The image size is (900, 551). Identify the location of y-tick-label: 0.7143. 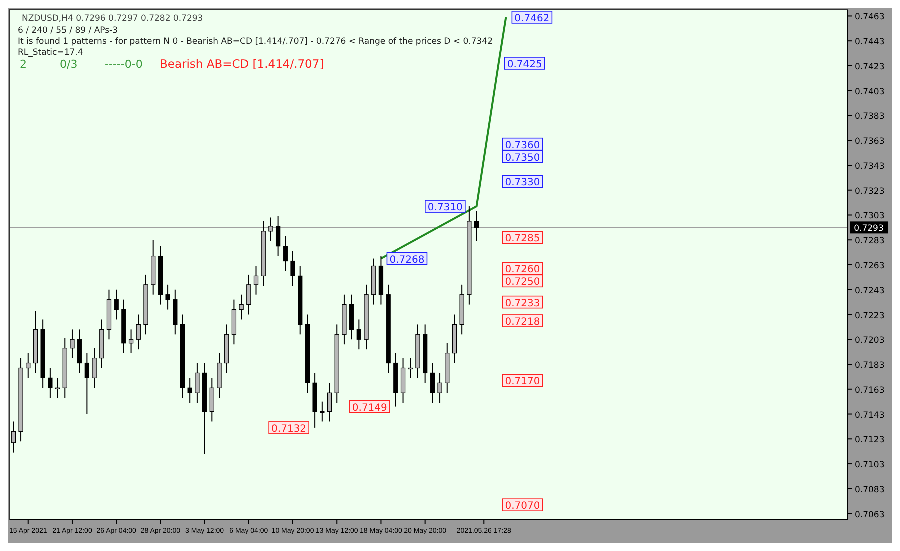
(870, 415).